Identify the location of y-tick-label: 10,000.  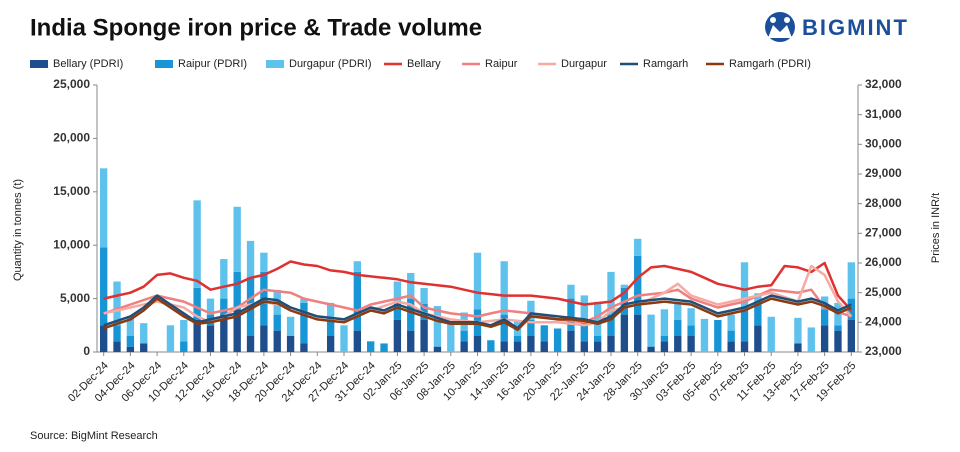
(71, 244).